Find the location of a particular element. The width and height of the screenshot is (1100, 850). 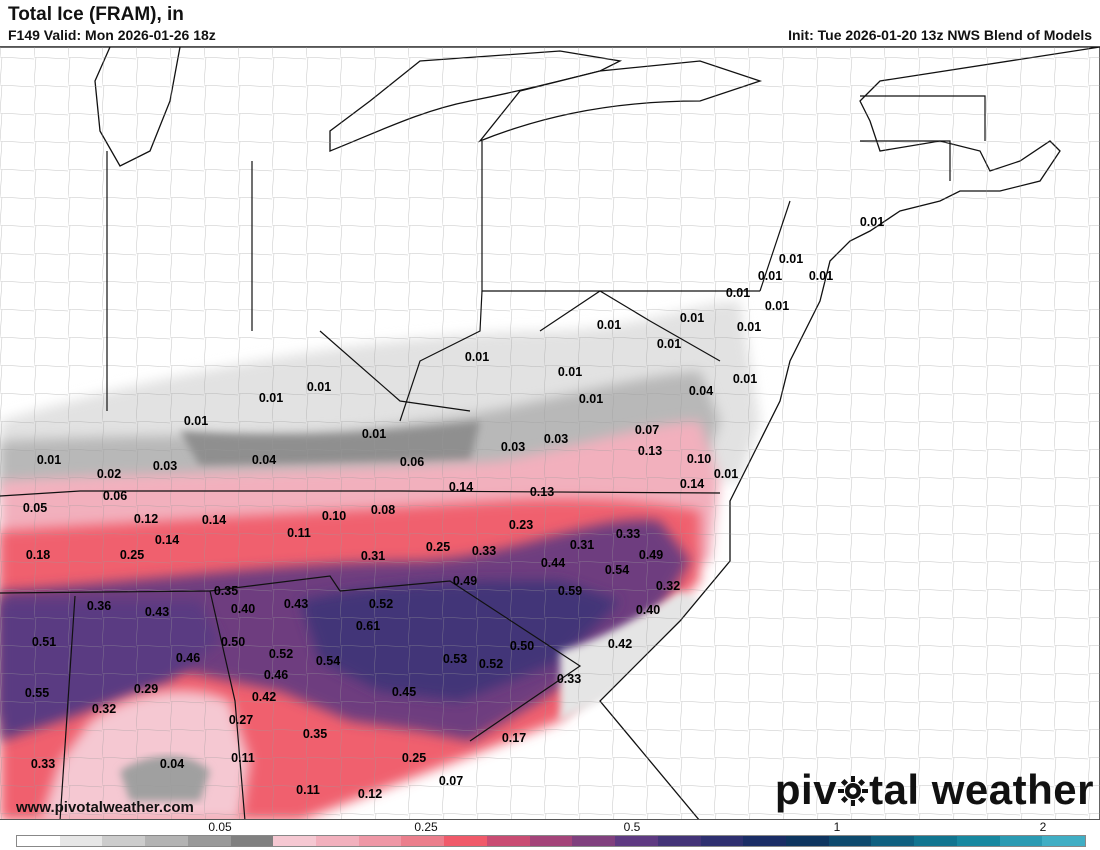

ice-value-label: 0.17 is located at coordinates (514, 738).